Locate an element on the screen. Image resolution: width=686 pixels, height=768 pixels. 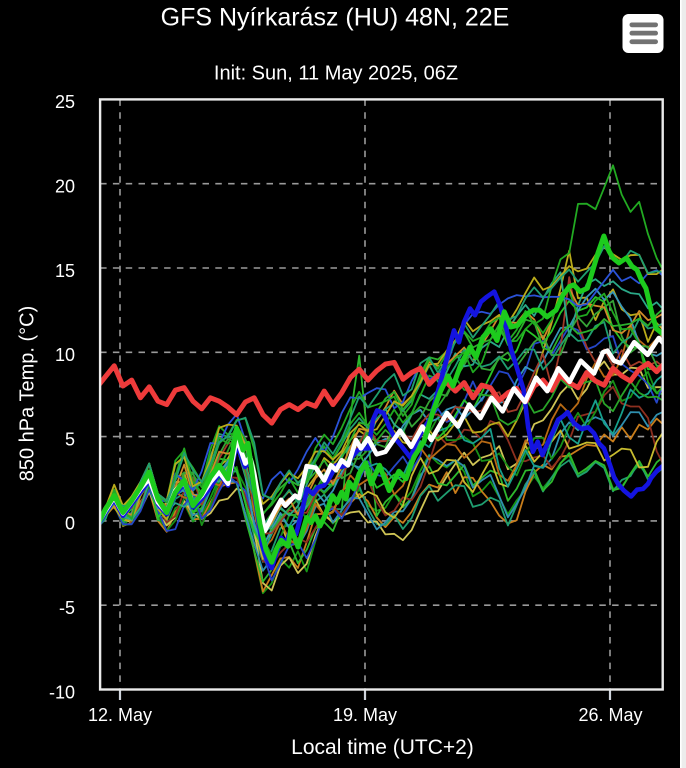
svg-text: 19. May is located at coordinates (365, 715).